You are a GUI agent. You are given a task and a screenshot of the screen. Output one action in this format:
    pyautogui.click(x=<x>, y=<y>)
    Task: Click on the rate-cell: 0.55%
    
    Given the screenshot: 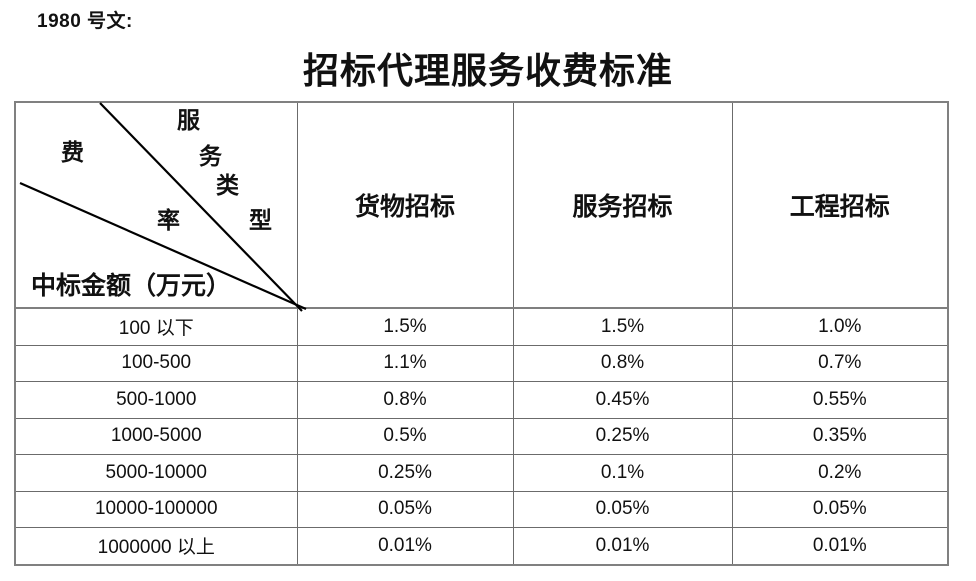 What is the action you would take?
    pyautogui.click(x=840, y=400)
    